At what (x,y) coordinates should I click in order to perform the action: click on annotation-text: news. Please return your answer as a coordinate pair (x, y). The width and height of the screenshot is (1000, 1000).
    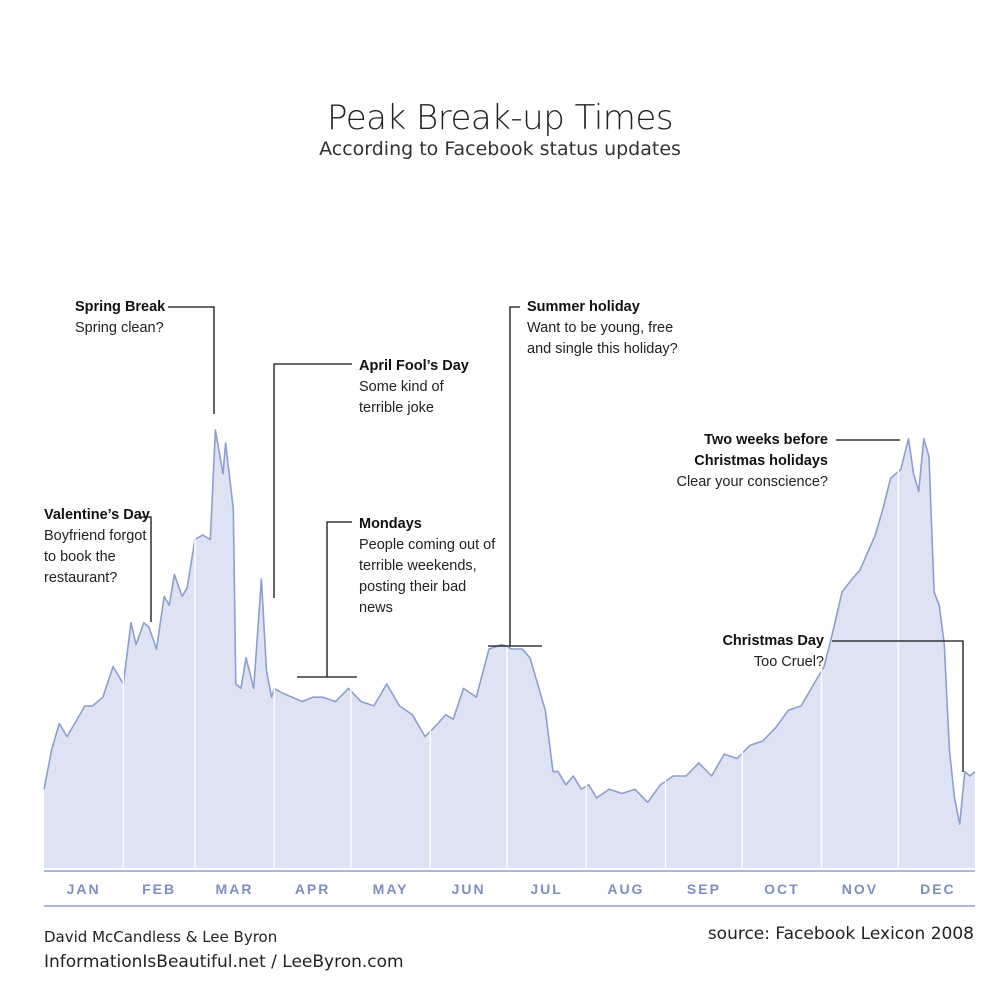
    Looking at the image, I should click on (376, 608).